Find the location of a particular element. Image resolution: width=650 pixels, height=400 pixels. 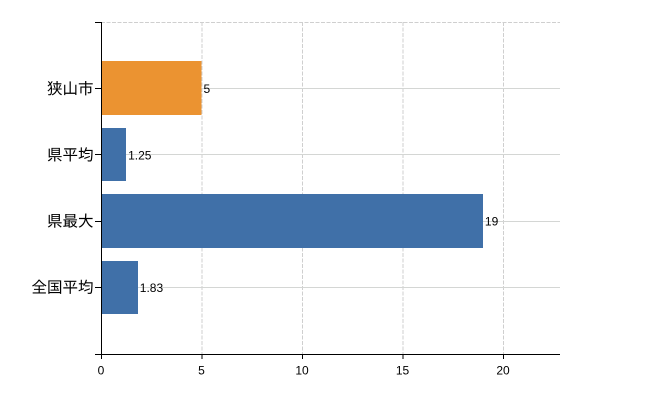

svg-text: 15 is located at coordinates (403, 371).